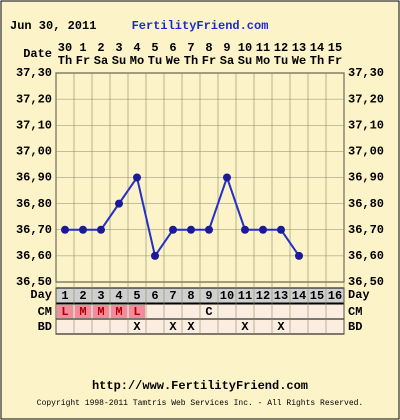 The width and height of the screenshot is (400, 420). I want to click on date-label: Date, so click(37, 54).